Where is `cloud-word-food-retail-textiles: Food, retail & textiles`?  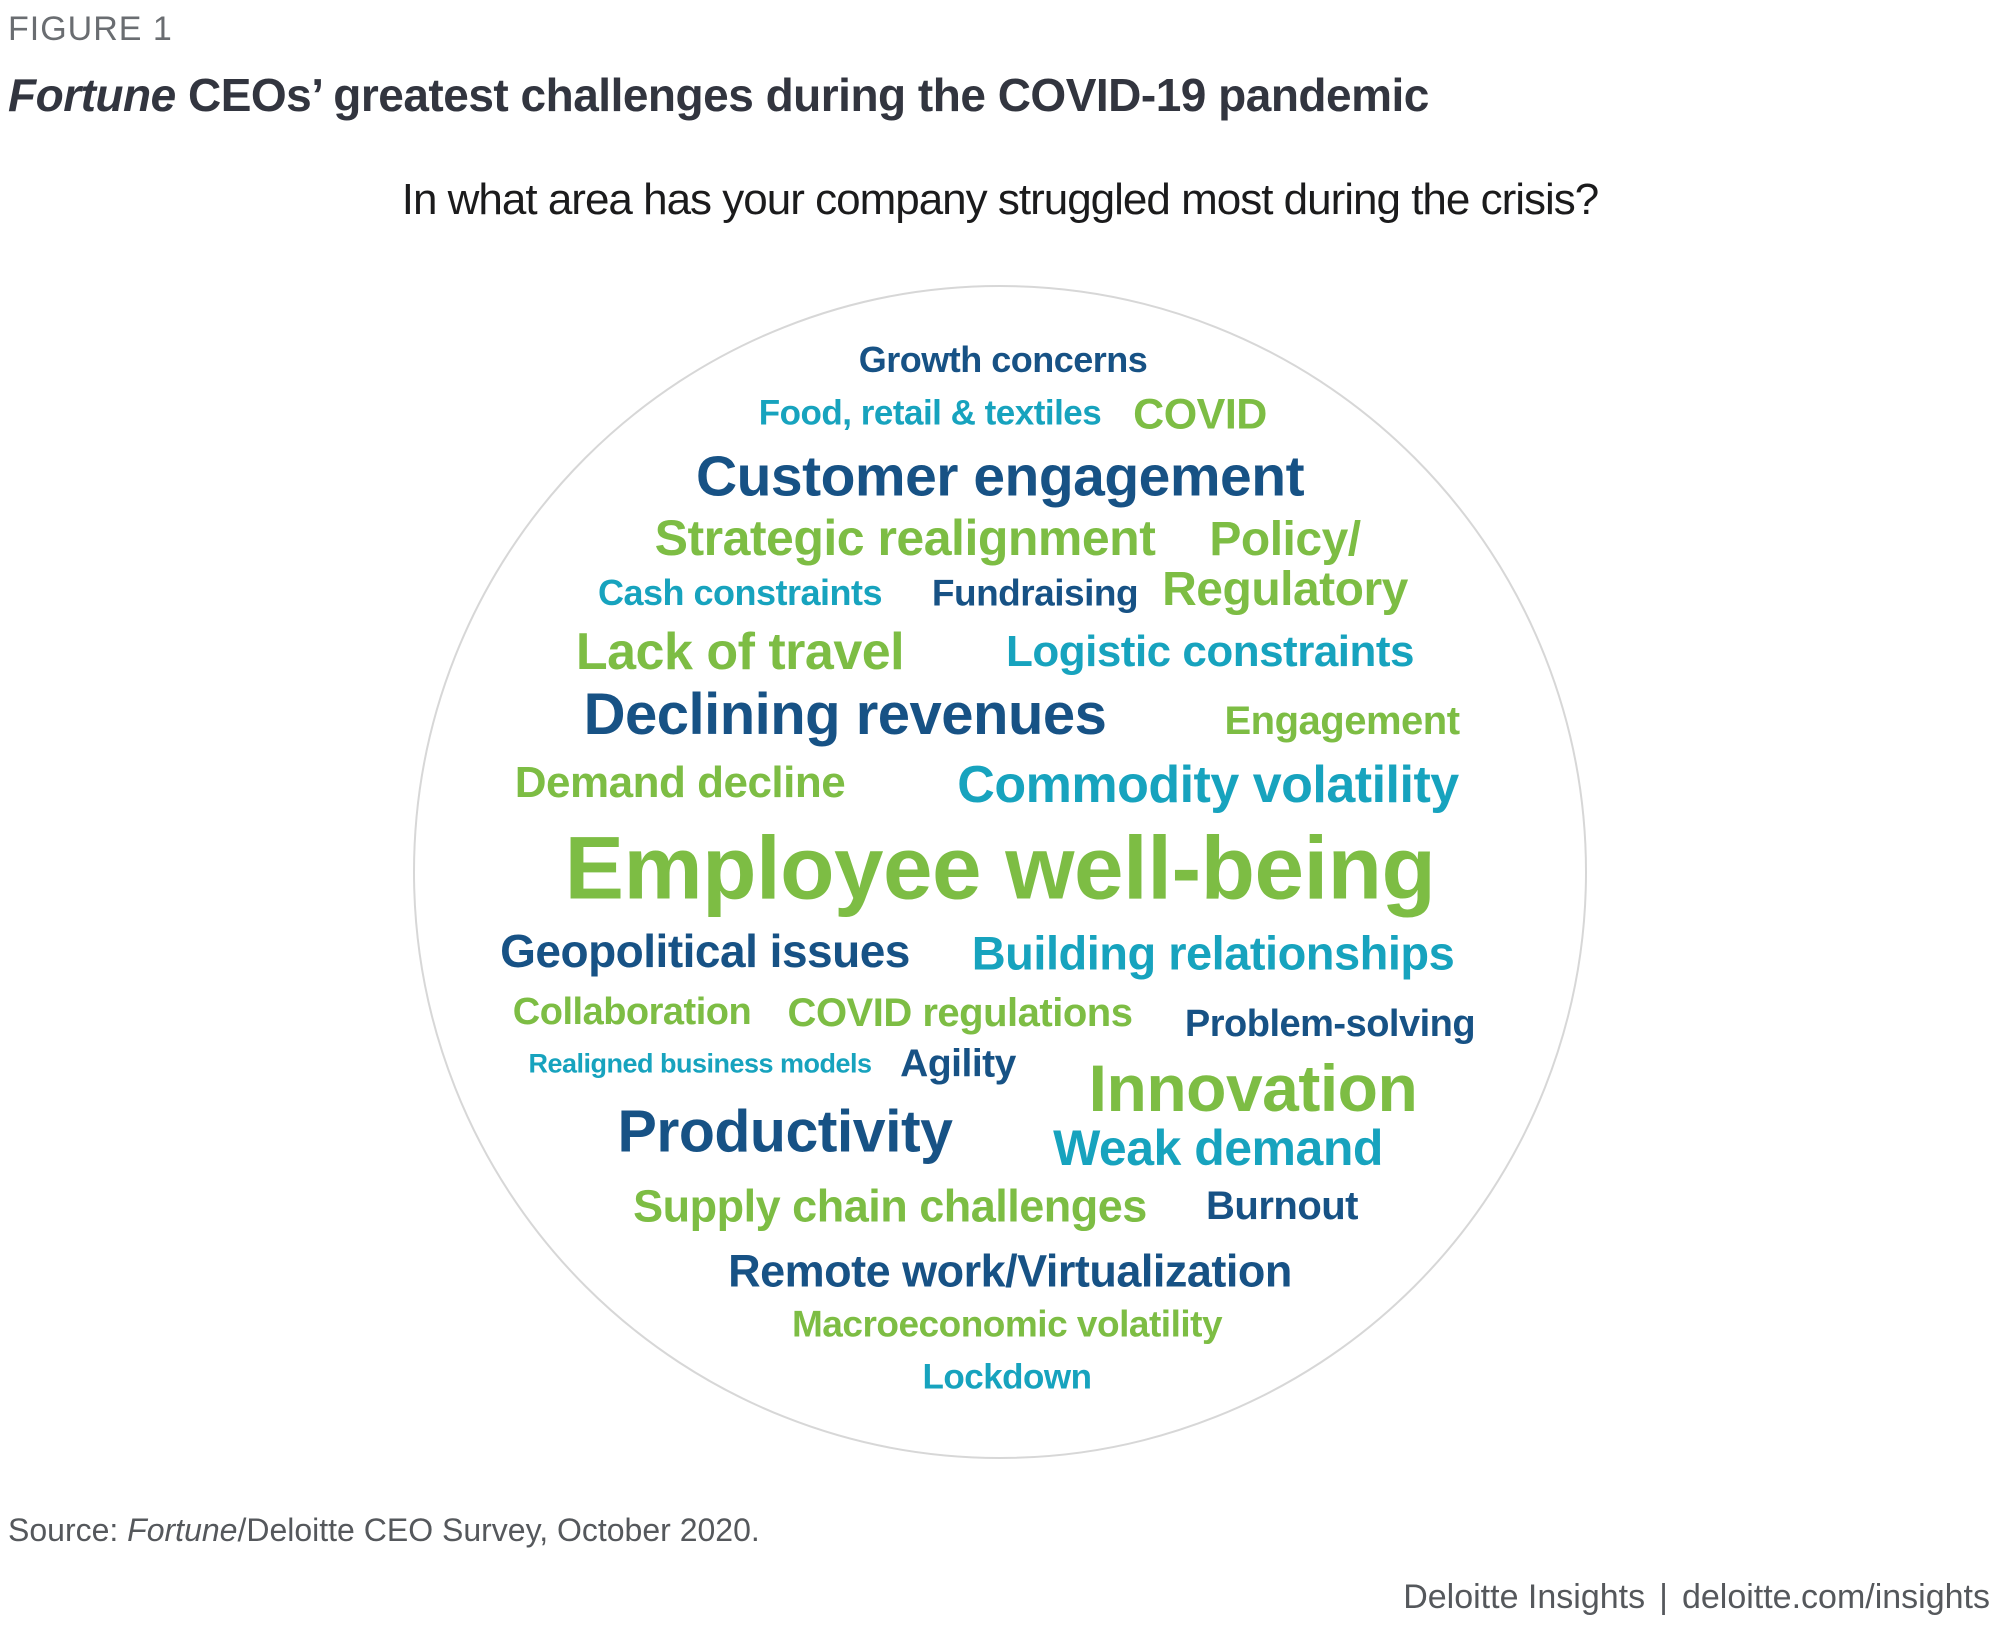 cloud-word-food-retail-textiles: Food, retail & textiles is located at coordinates (930, 413).